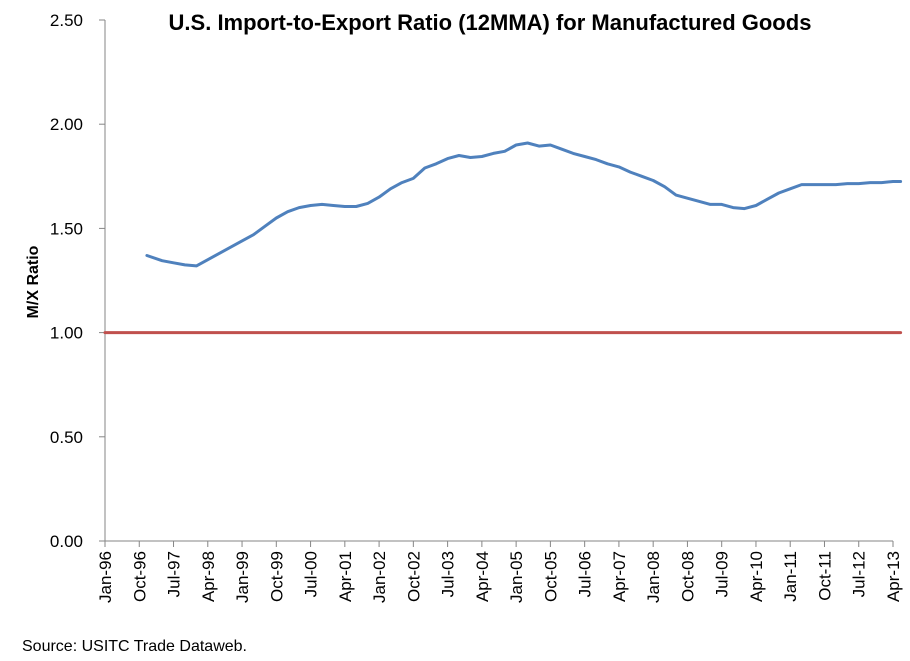 The height and width of the screenshot is (661, 910). What do you see at coordinates (66, 437) in the screenshot?
I see `y-tick-label: 0.50` at bounding box center [66, 437].